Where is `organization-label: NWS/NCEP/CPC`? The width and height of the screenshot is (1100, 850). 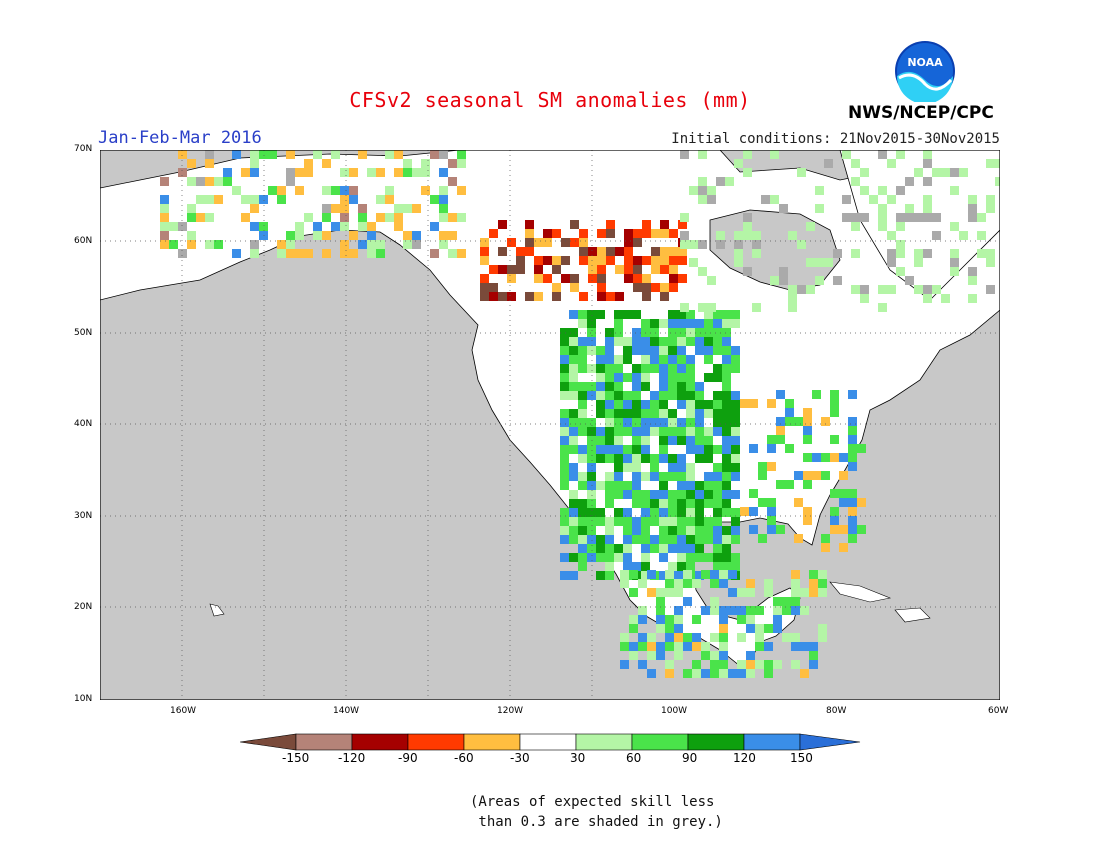
organization-label: NWS/NCEP/CPC is located at coordinates (921, 113).